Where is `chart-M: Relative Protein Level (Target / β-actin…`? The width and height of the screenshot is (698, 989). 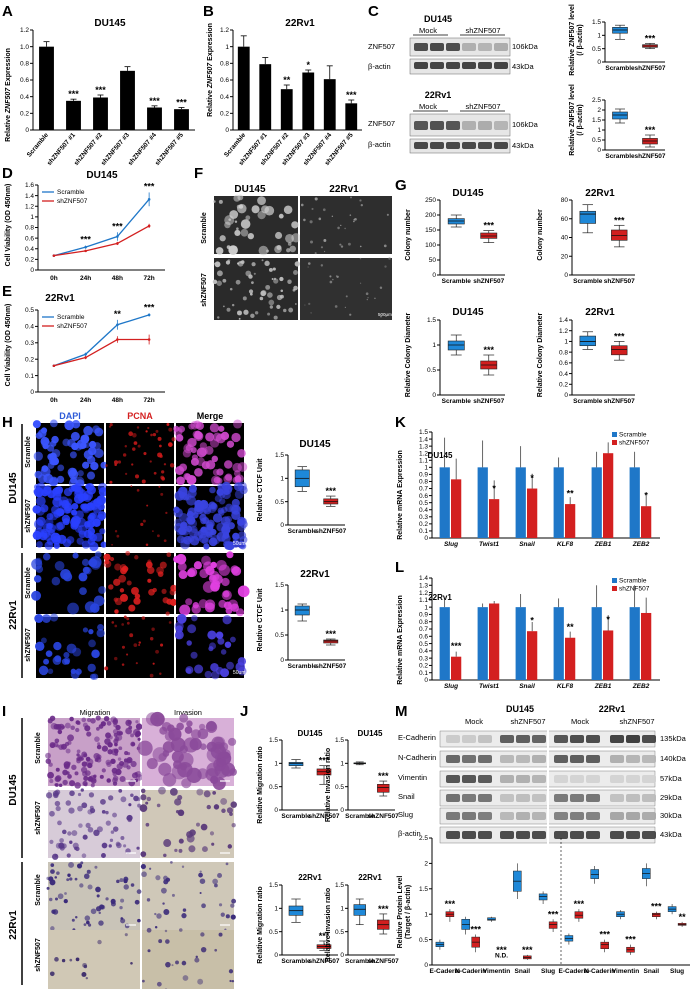 chart-M: Relative Protein Level (Target / β-actin… is located at coordinates (543, 905).